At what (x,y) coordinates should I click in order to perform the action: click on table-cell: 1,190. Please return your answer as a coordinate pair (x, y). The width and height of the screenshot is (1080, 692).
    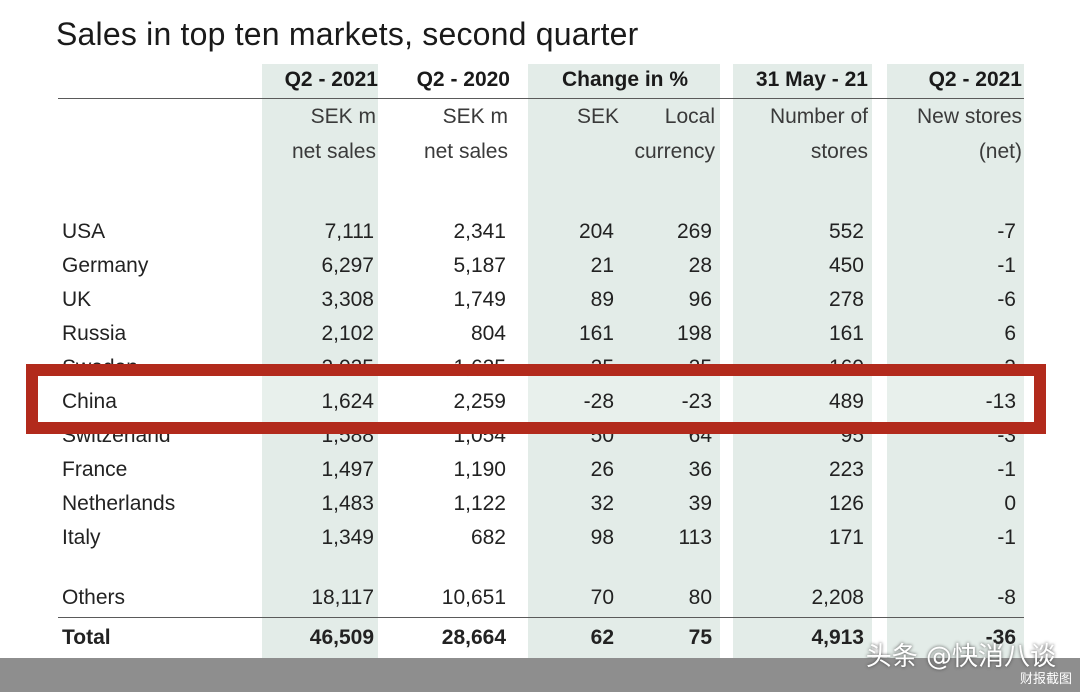
    Looking at the image, I should click on (479, 469).